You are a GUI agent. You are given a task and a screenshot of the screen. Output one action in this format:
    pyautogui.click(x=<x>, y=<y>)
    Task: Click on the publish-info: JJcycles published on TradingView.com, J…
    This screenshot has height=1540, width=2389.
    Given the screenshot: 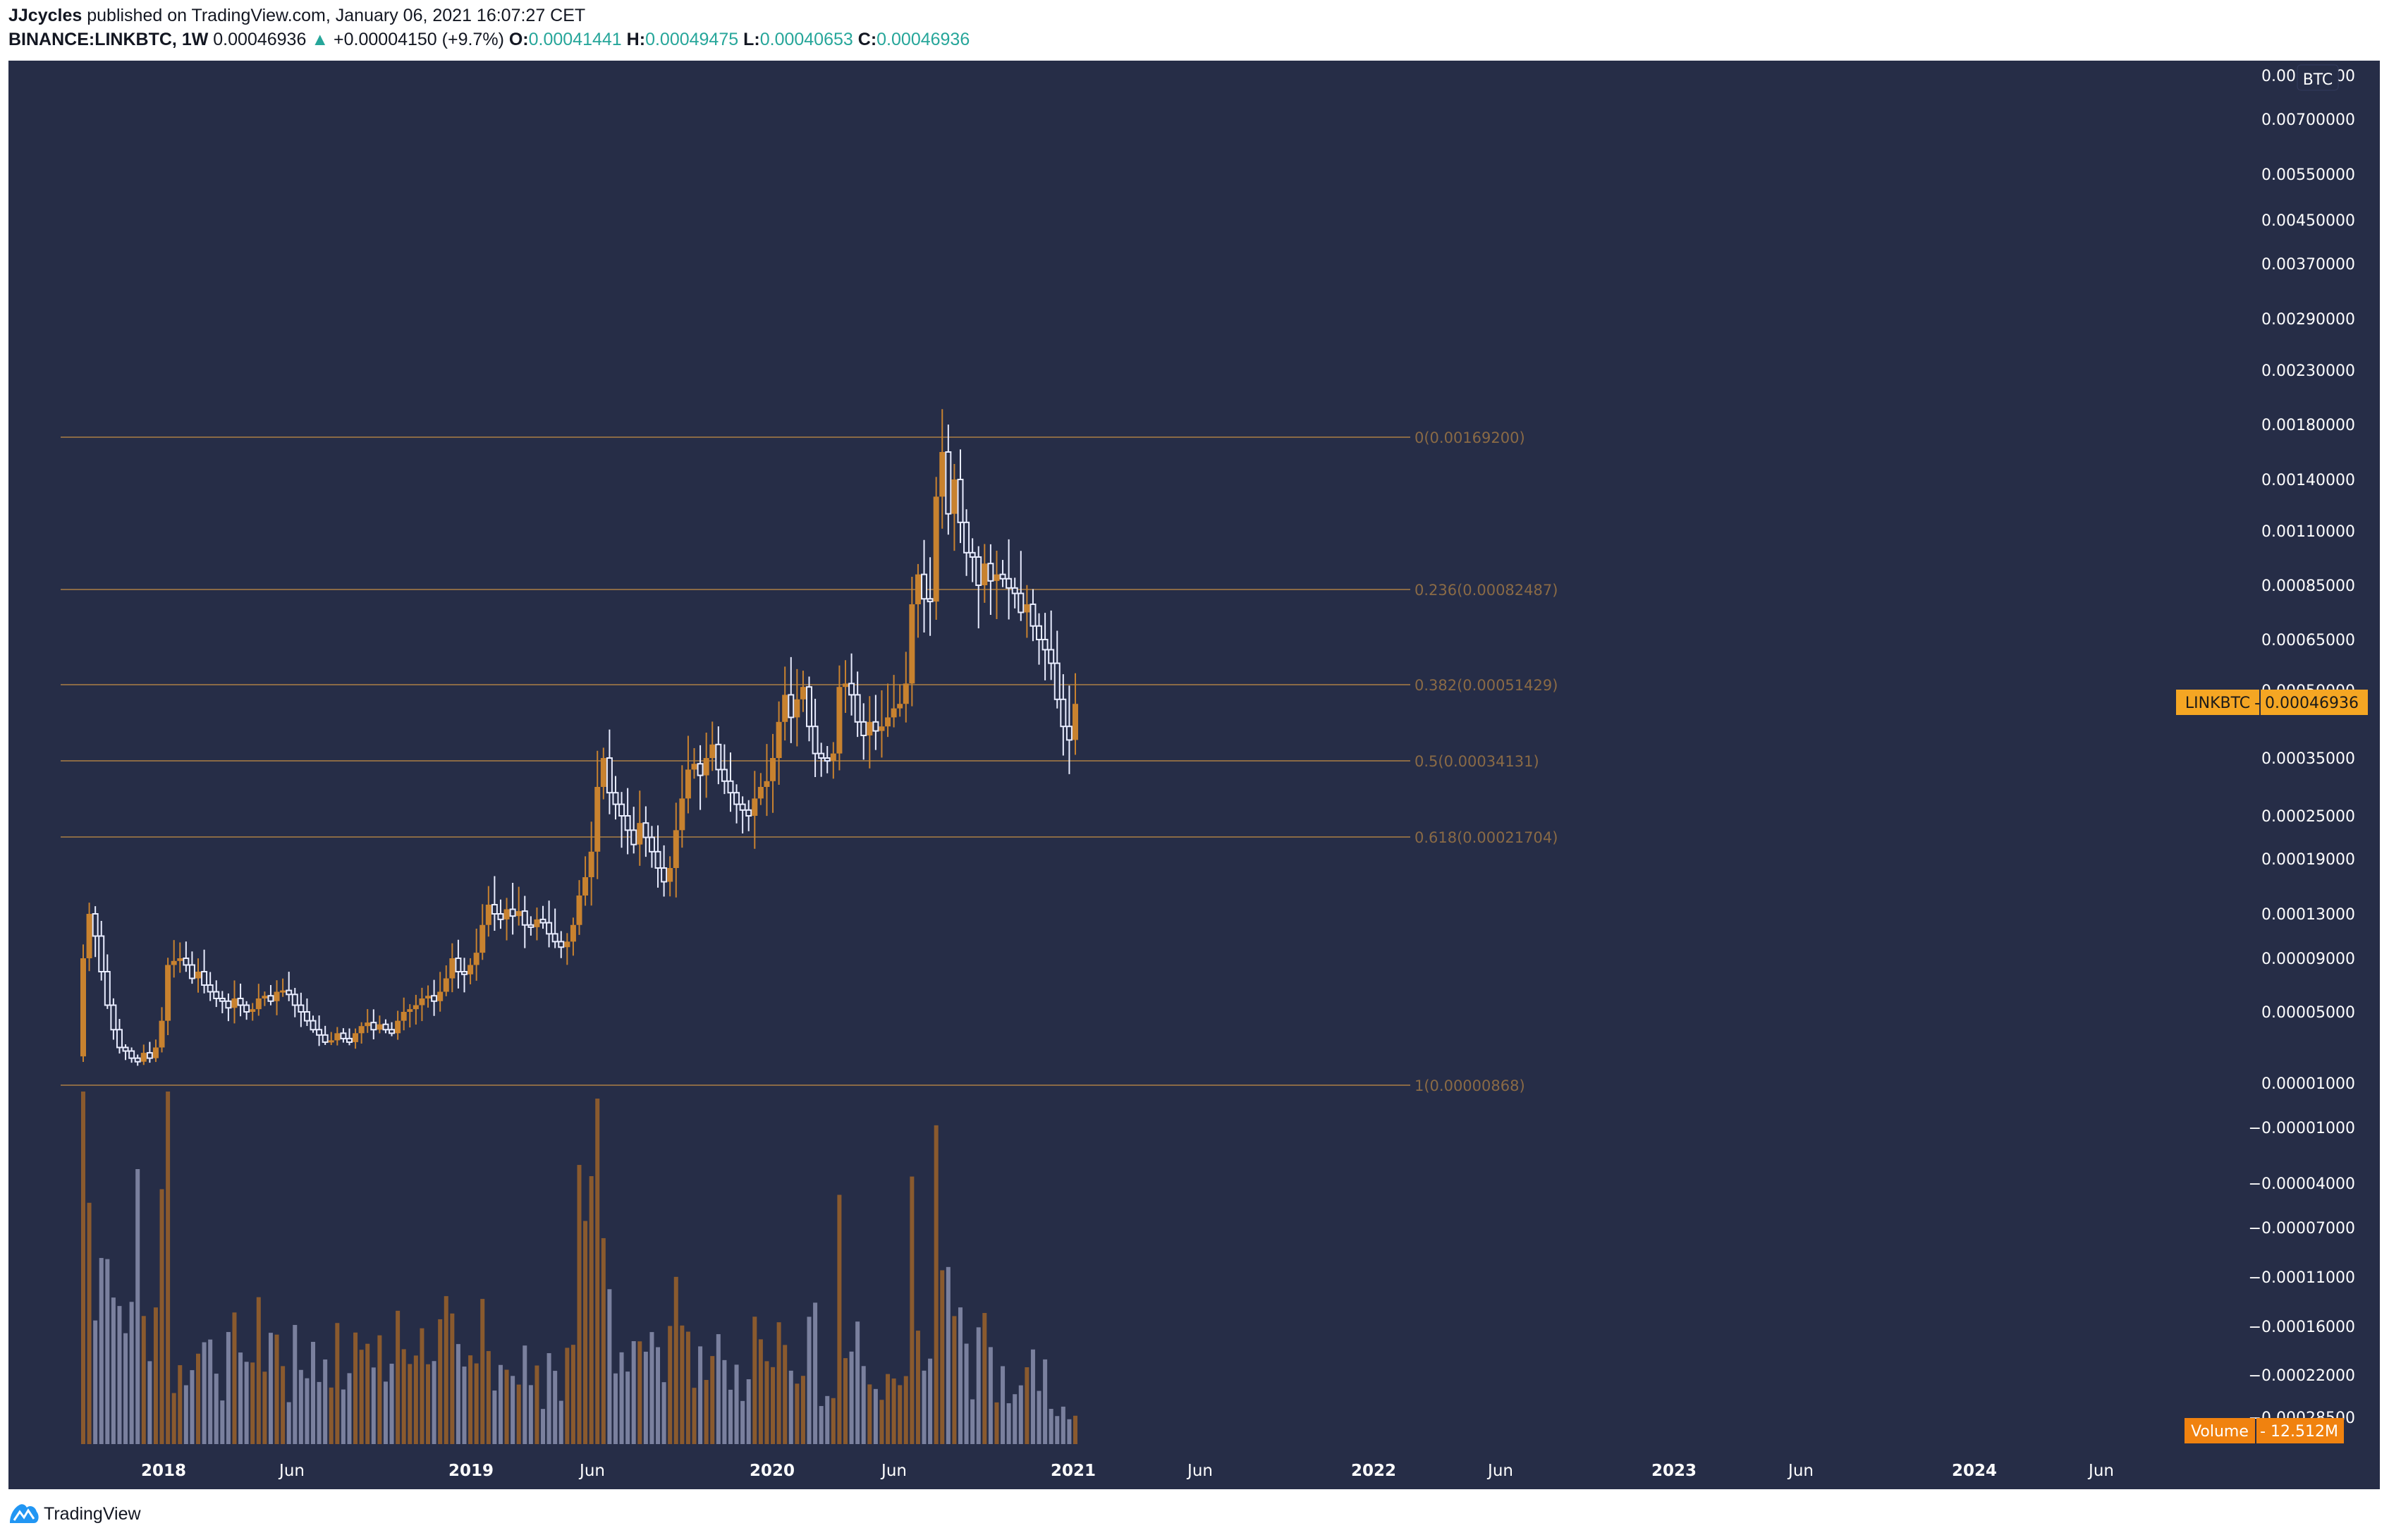 What is the action you would take?
    pyautogui.click(x=296, y=16)
    